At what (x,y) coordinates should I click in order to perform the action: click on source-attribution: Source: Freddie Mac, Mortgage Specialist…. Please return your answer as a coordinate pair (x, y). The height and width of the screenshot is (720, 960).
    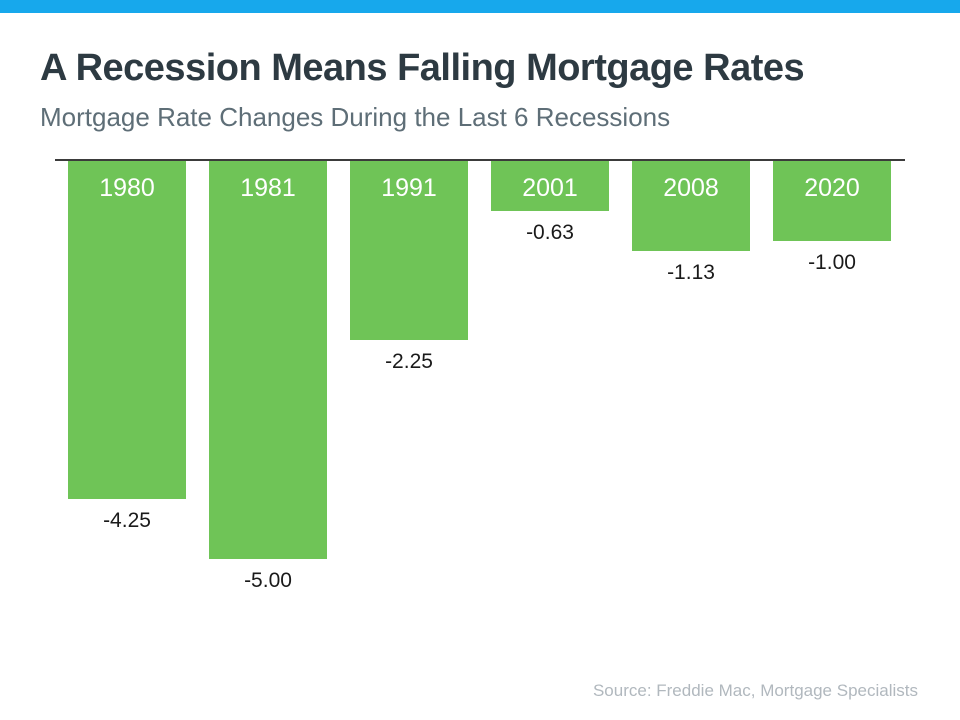
    Looking at the image, I should click on (755, 690).